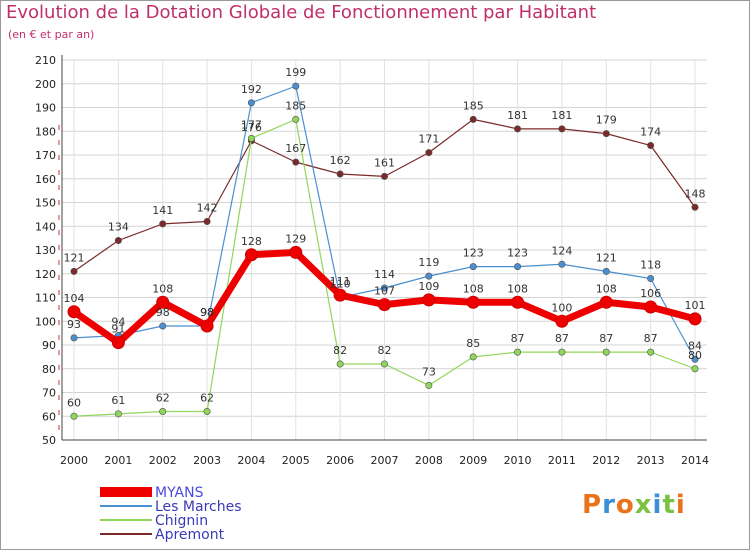  I want to click on y-tick-label: 170, so click(45, 155).